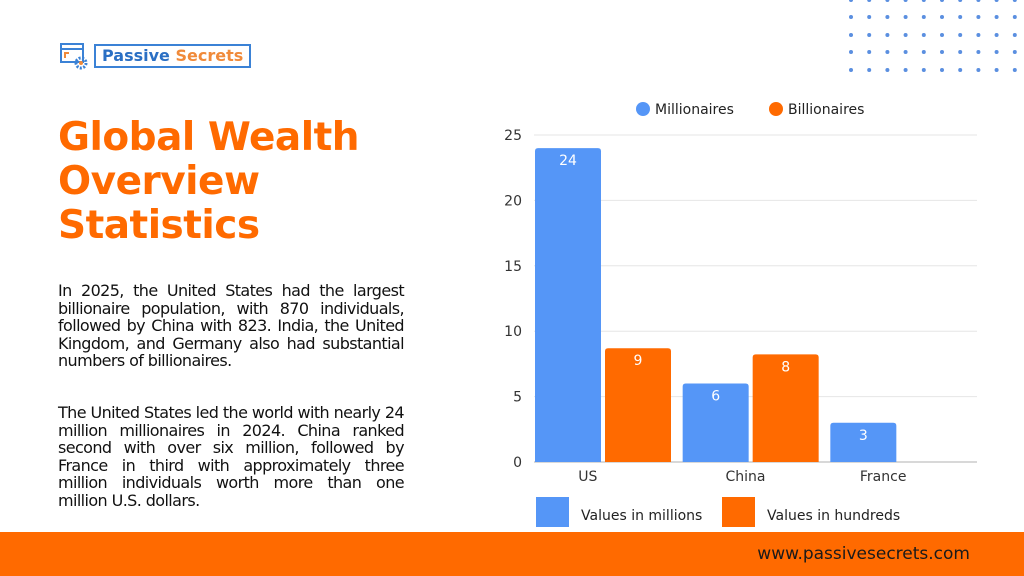  What do you see at coordinates (826, 110) in the screenshot?
I see `legend-label: Billionaires` at bounding box center [826, 110].